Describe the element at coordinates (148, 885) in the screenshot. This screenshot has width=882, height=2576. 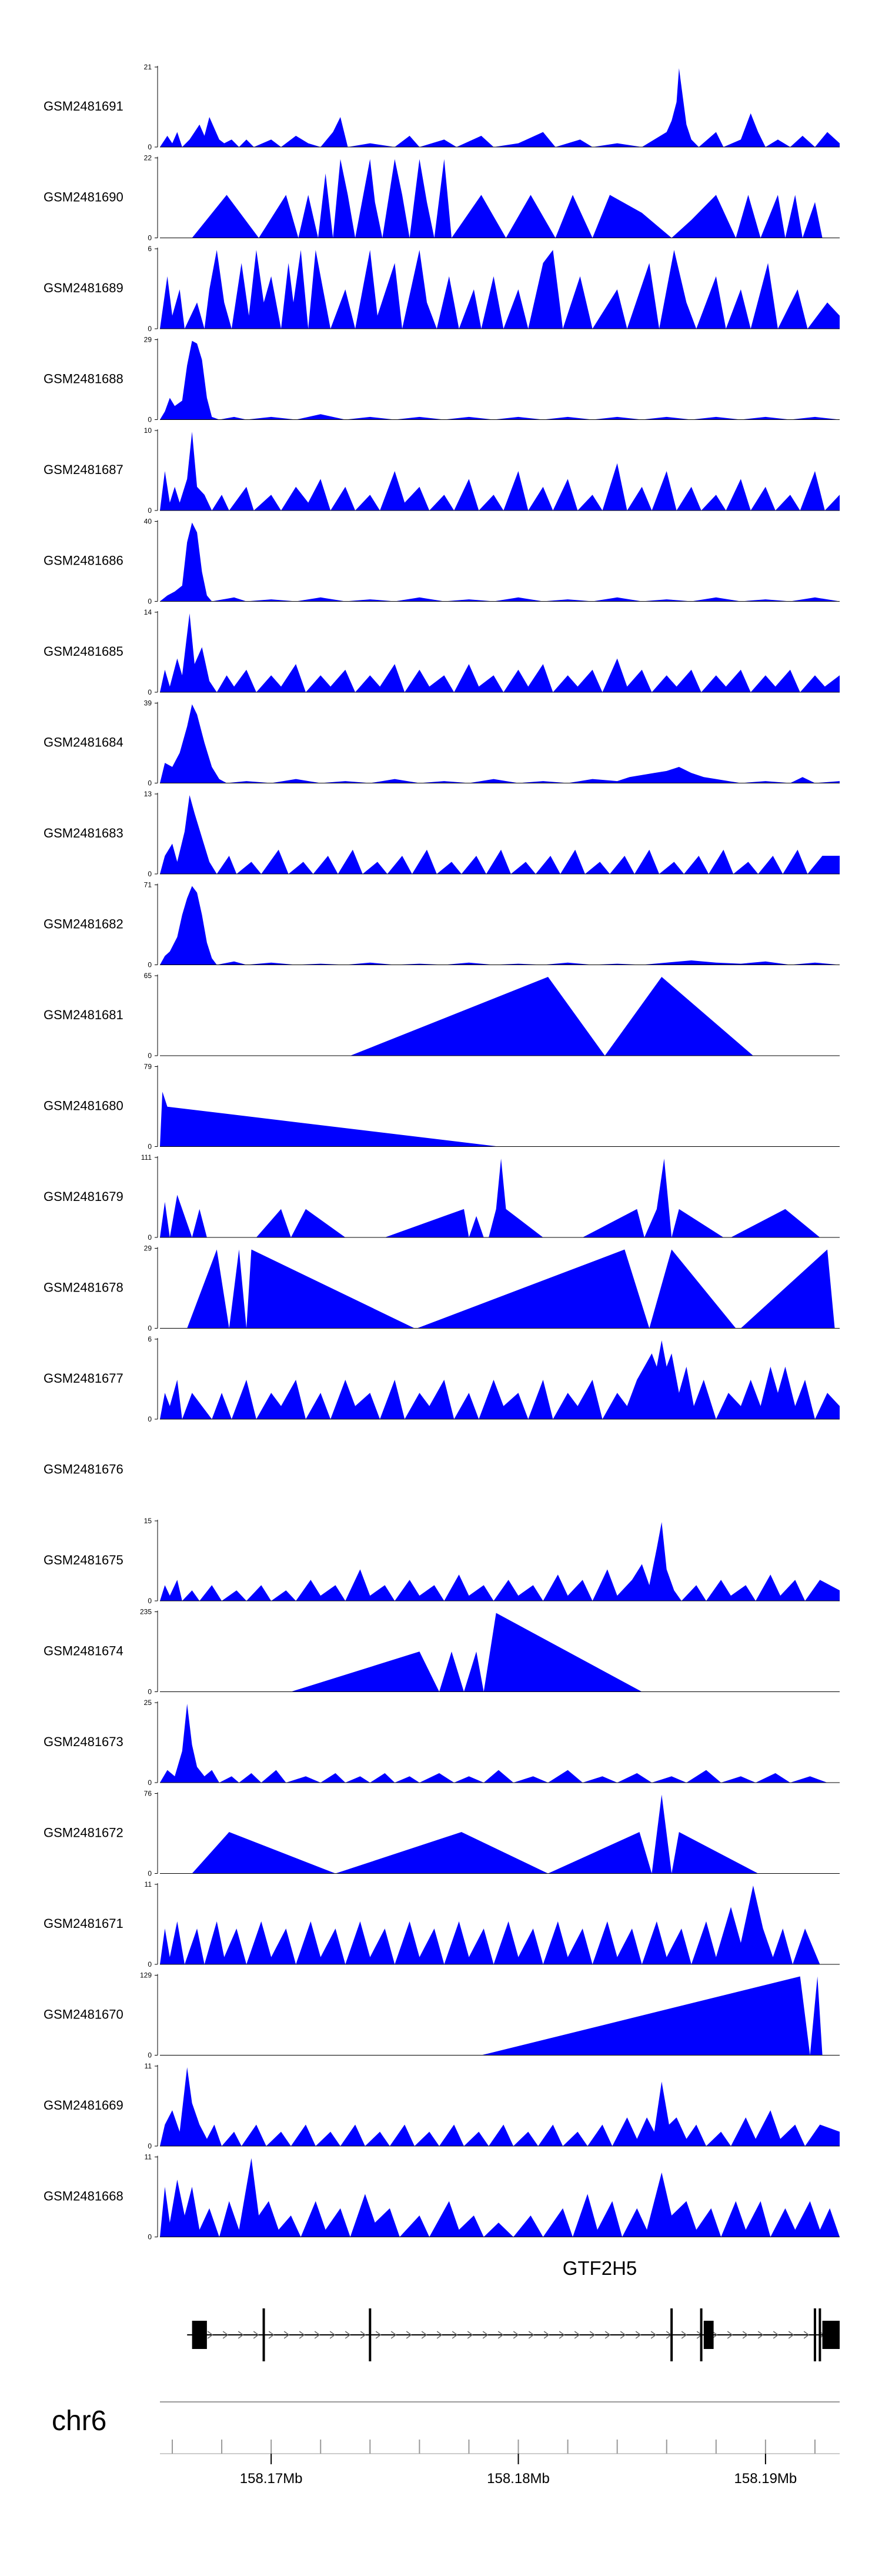
I see `y-max-label: 71` at that location.